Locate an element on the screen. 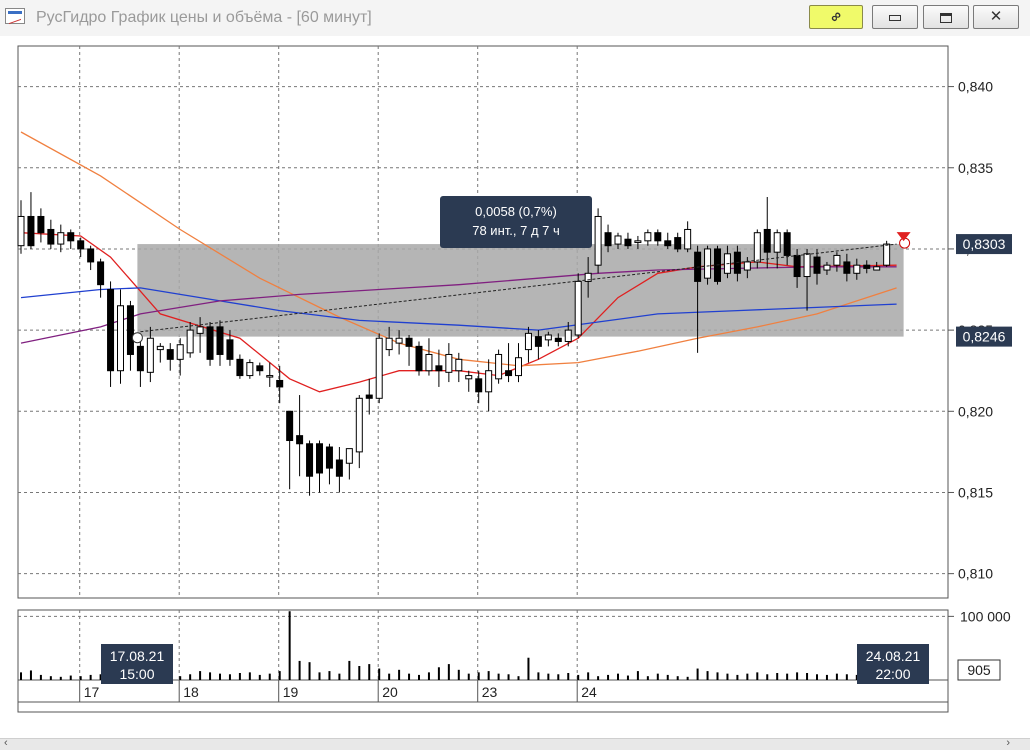 Image resolution: width=1030 pixels, height=750 pixels. trend-dashed-line is located at coordinates (518, 288).